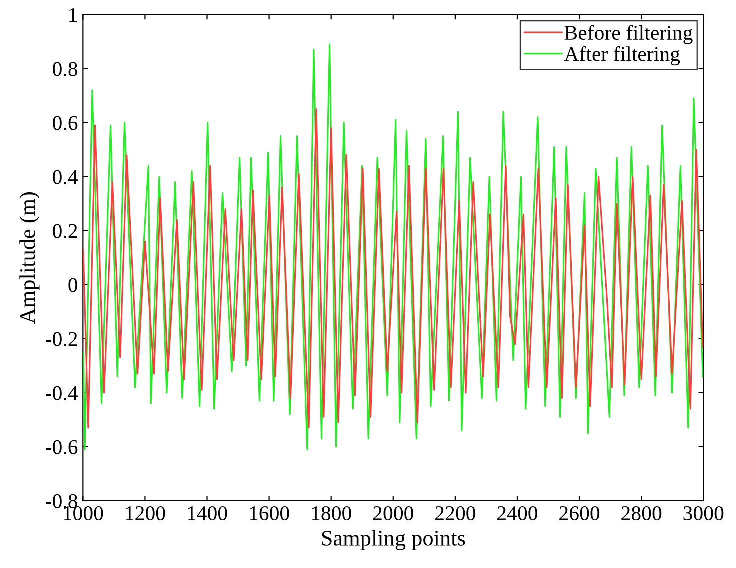  I want to click on y-axis-title: Amplitude (m), so click(30, 258).